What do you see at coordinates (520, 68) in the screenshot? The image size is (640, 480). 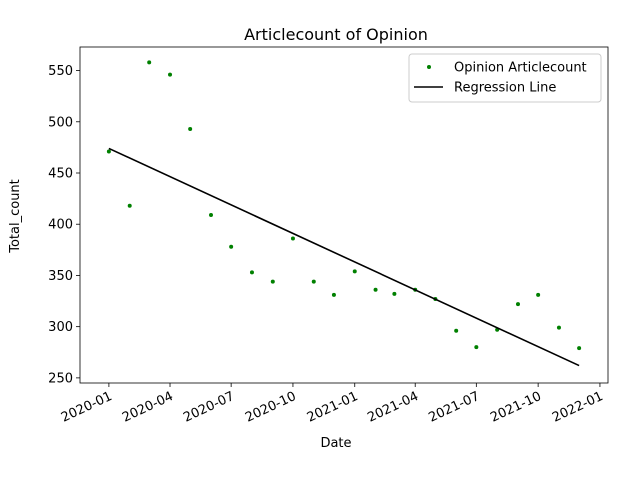 I see `legend-label-scatter: Opinion Articlecount` at bounding box center [520, 68].